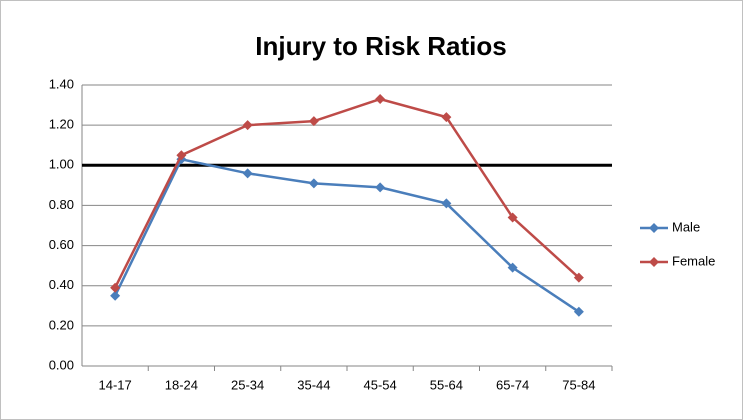 This screenshot has width=743, height=420. What do you see at coordinates (61, 204) in the screenshot?
I see `y-tick-label: 0.80` at bounding box center [61, 204].